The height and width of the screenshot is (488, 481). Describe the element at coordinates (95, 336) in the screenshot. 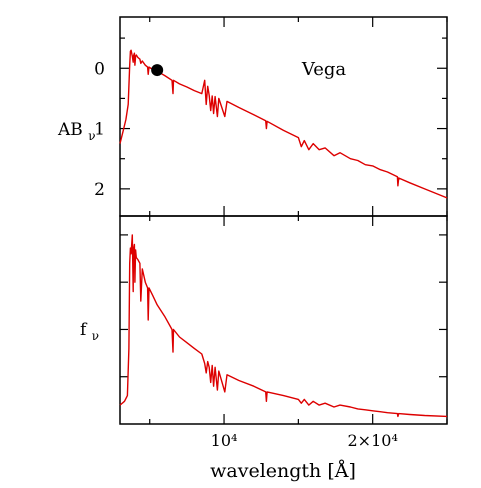

I see `bottom-y-axis-label-sub: ν` at that location.